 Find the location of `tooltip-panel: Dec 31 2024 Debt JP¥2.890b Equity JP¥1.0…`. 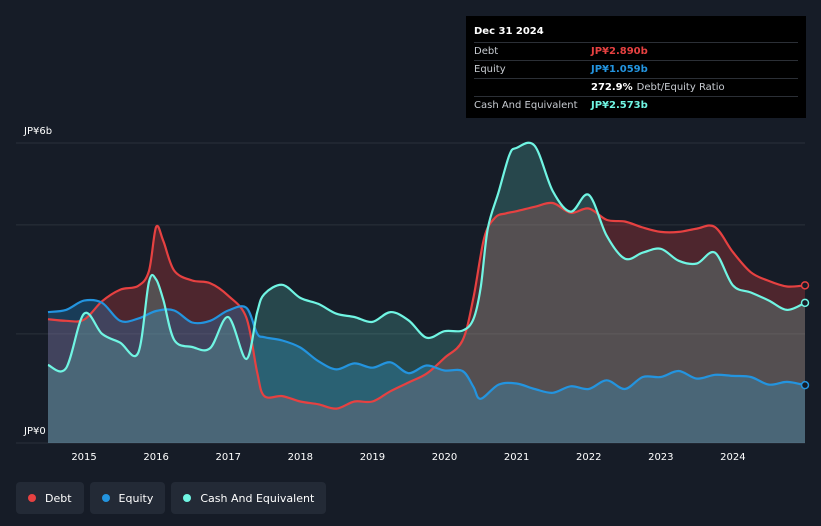

tooltip-panel: Dec 31 2024 Debt JP¥2.890b Equity JP¥1.0… is located at coordinates (636, 67).